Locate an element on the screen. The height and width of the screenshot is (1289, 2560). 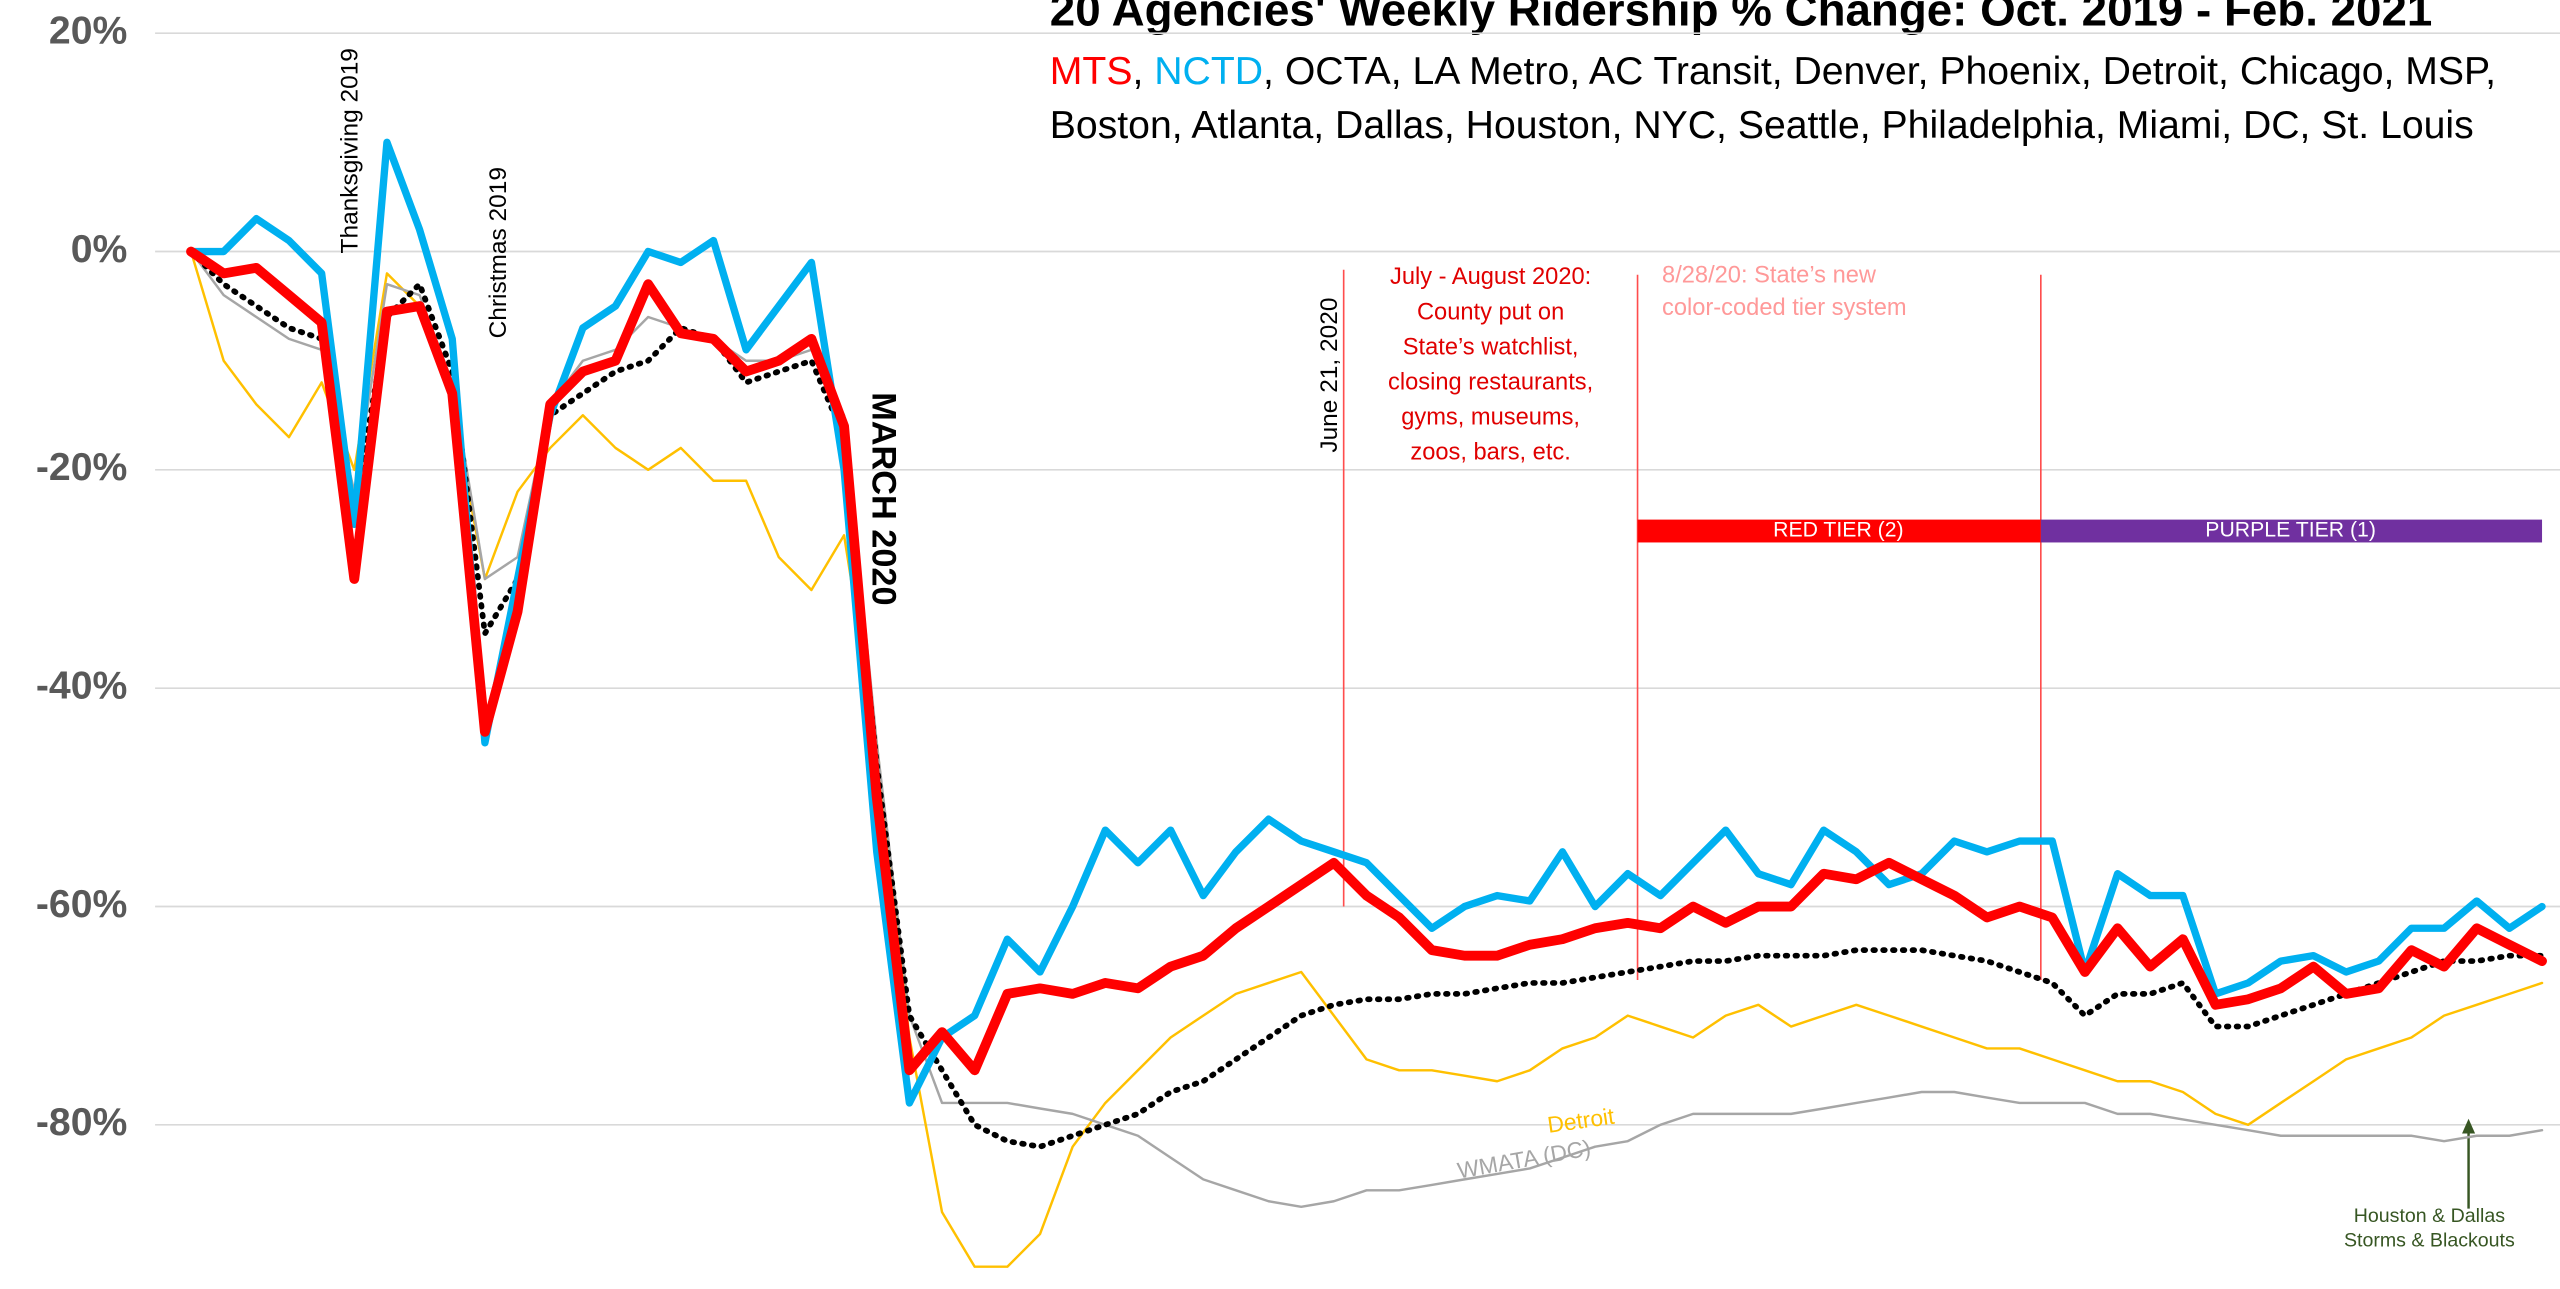
series-label: Detroit is located at coordinates (1581, 1120).